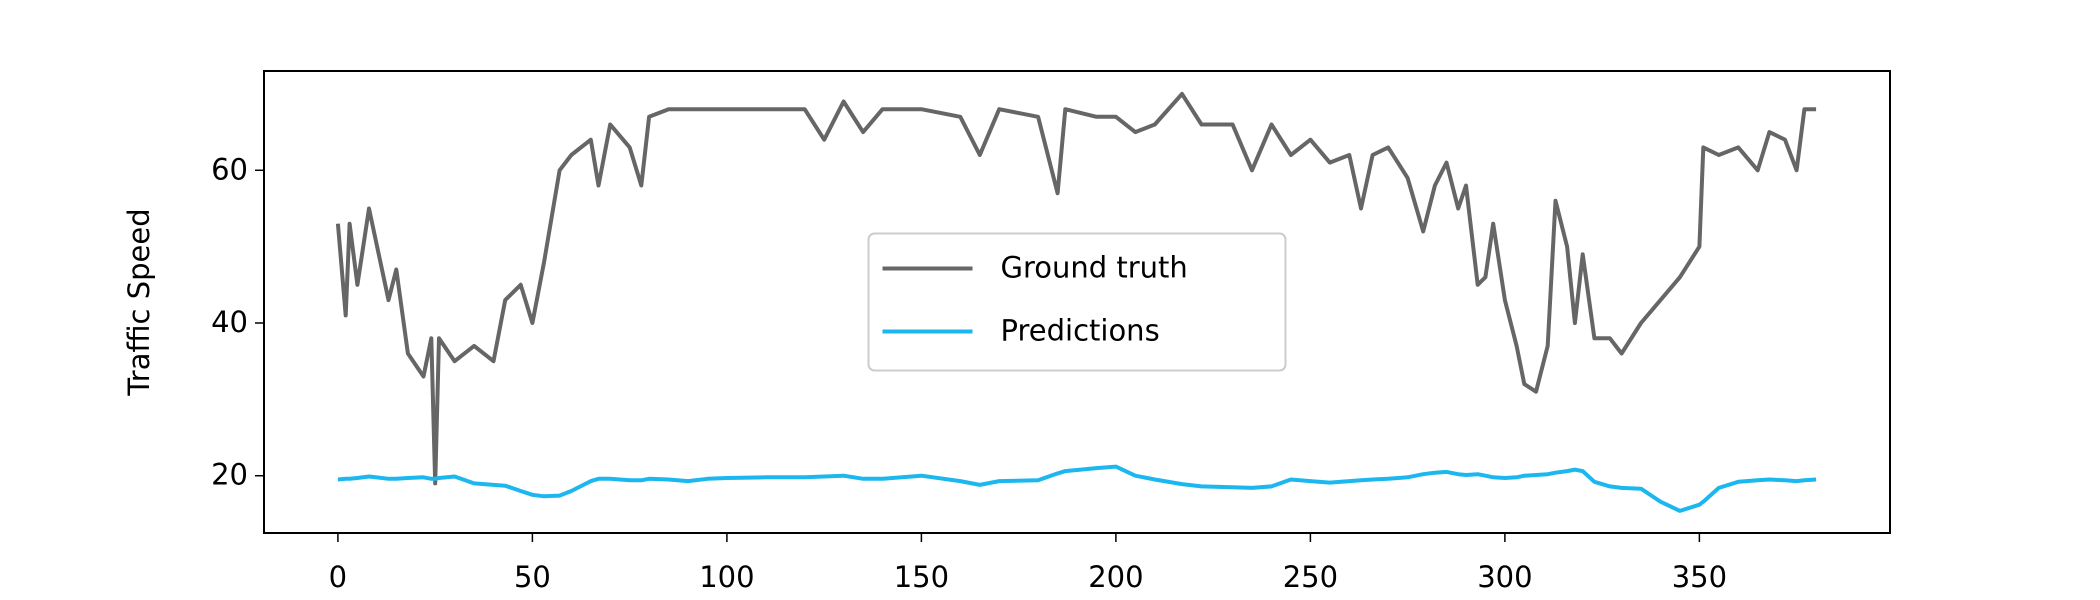 The height and width of the screenshot is (600, 2100). Describe the element at coordinates (1699, 577) in the screenshot. I see `x-tick-label: 350` at that location.